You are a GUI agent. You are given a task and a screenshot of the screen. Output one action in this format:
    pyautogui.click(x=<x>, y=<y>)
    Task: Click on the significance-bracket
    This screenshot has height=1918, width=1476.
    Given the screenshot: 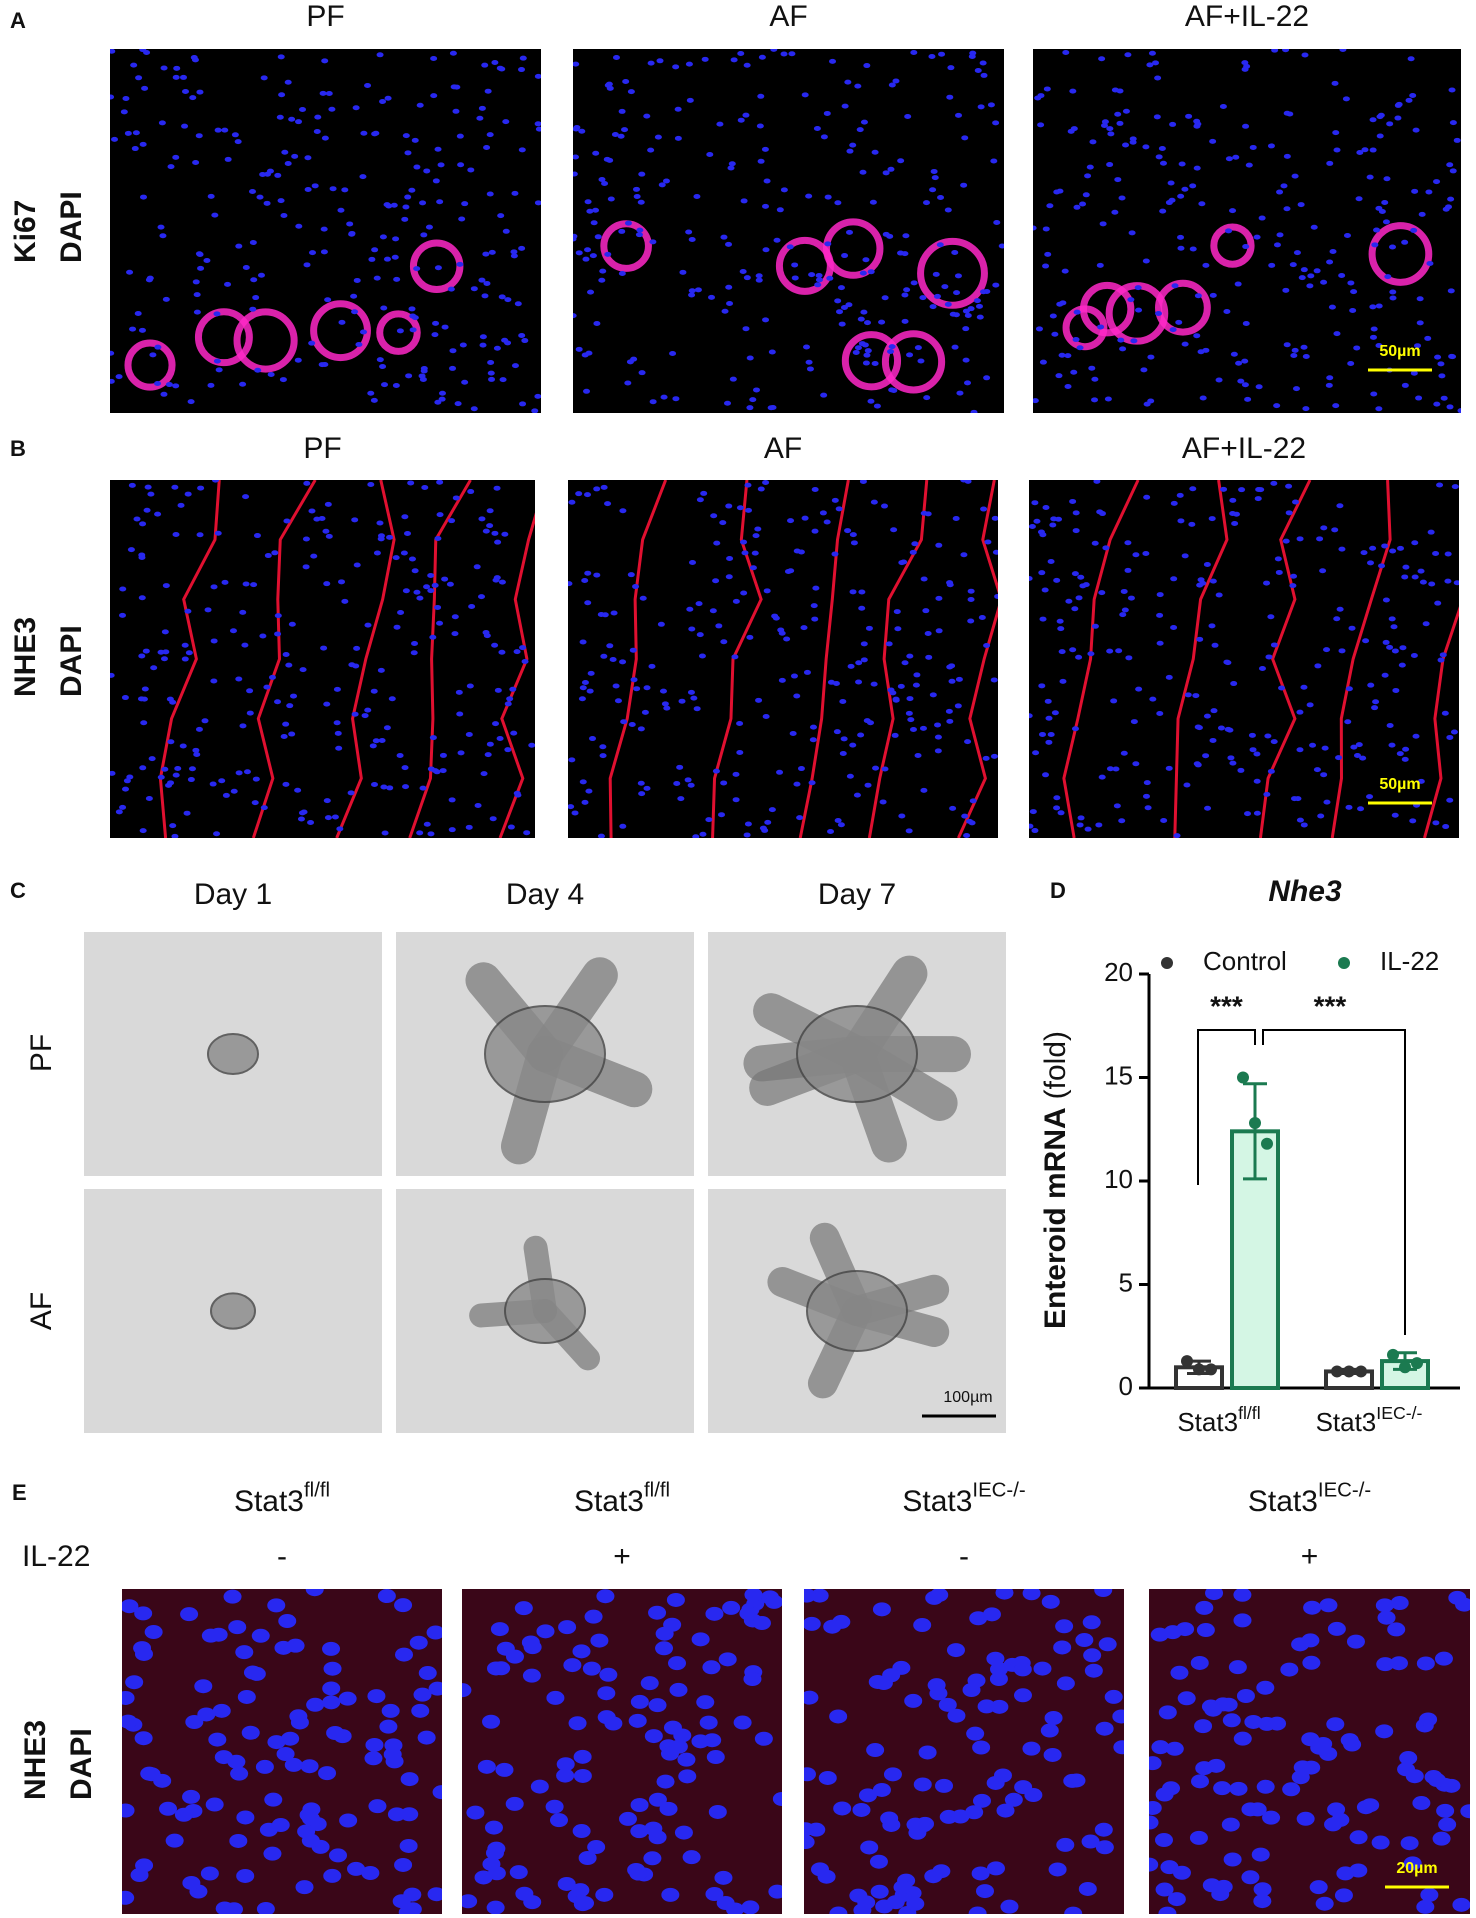 What is the action you would take?
    pyautogui.click(x=1226, y=1107)
    